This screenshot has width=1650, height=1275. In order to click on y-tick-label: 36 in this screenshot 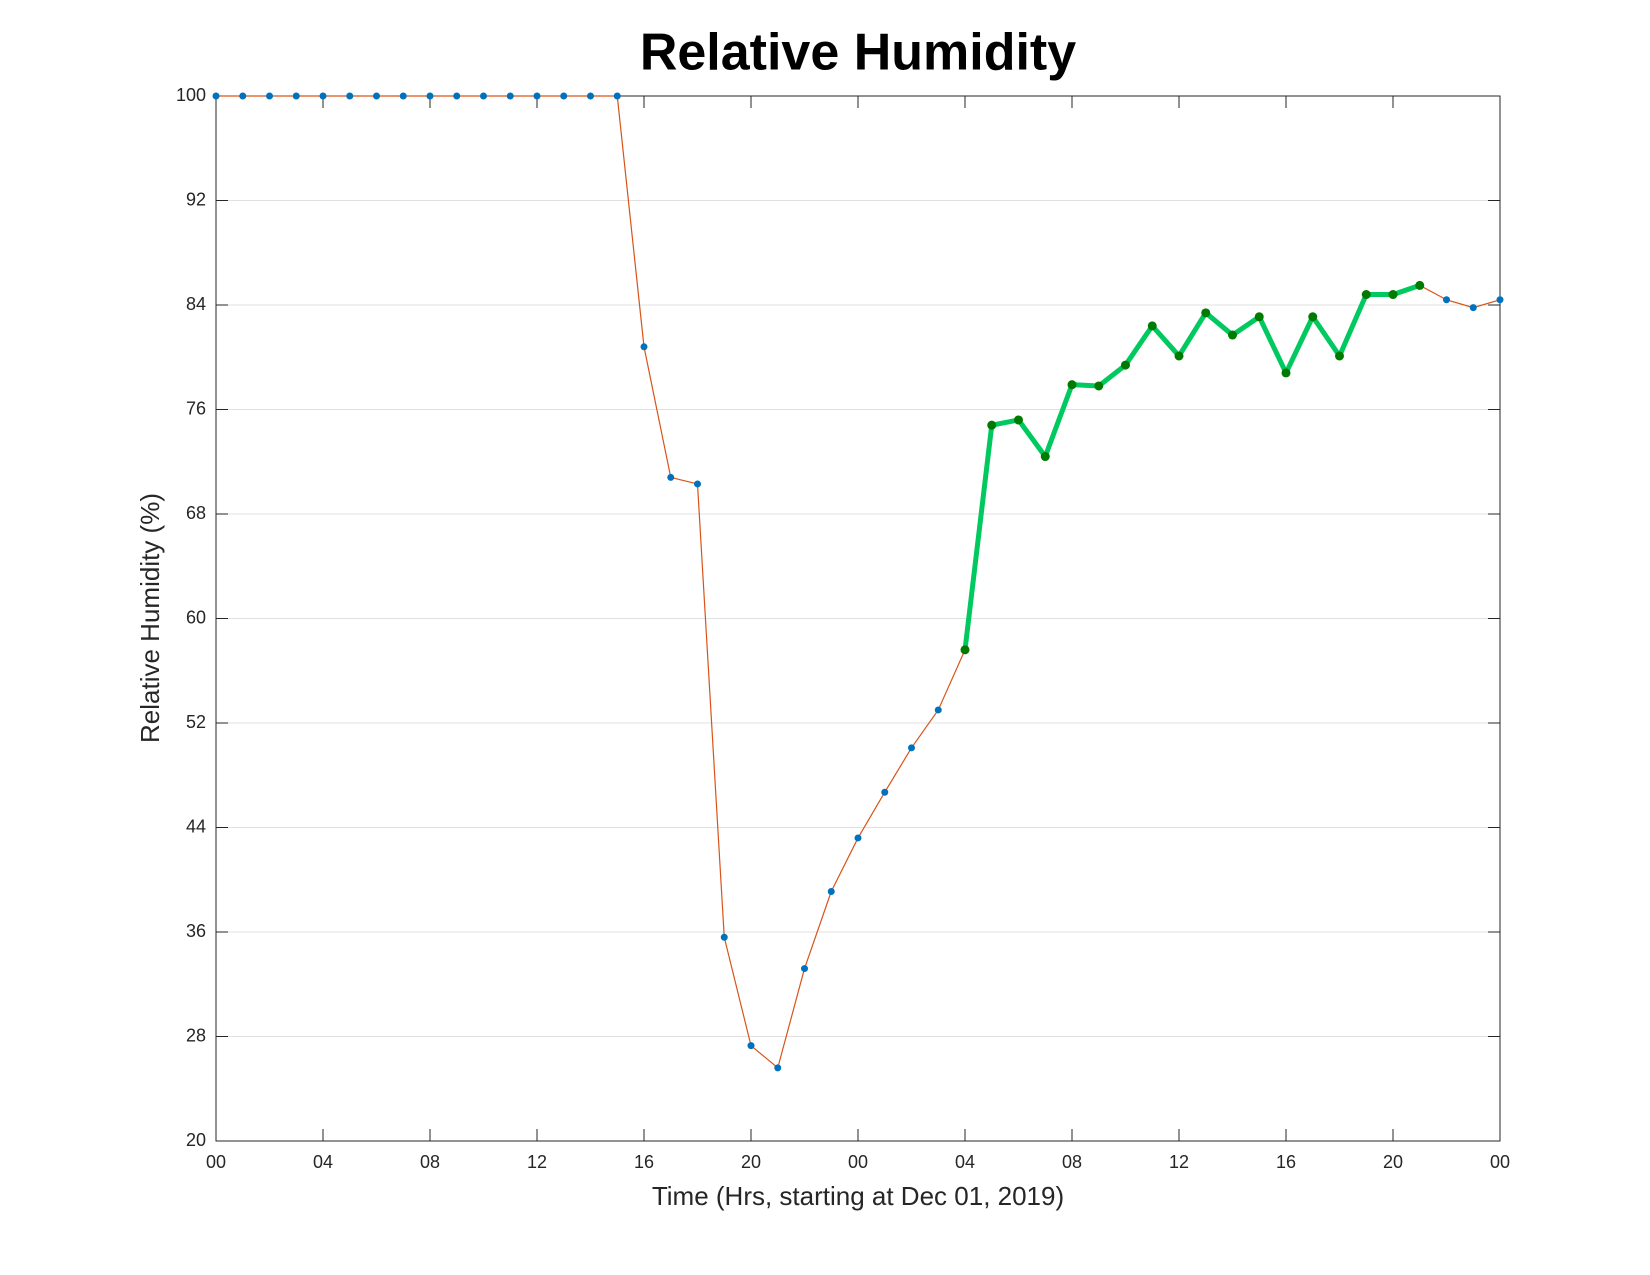, I will do `click(196, 931)`.